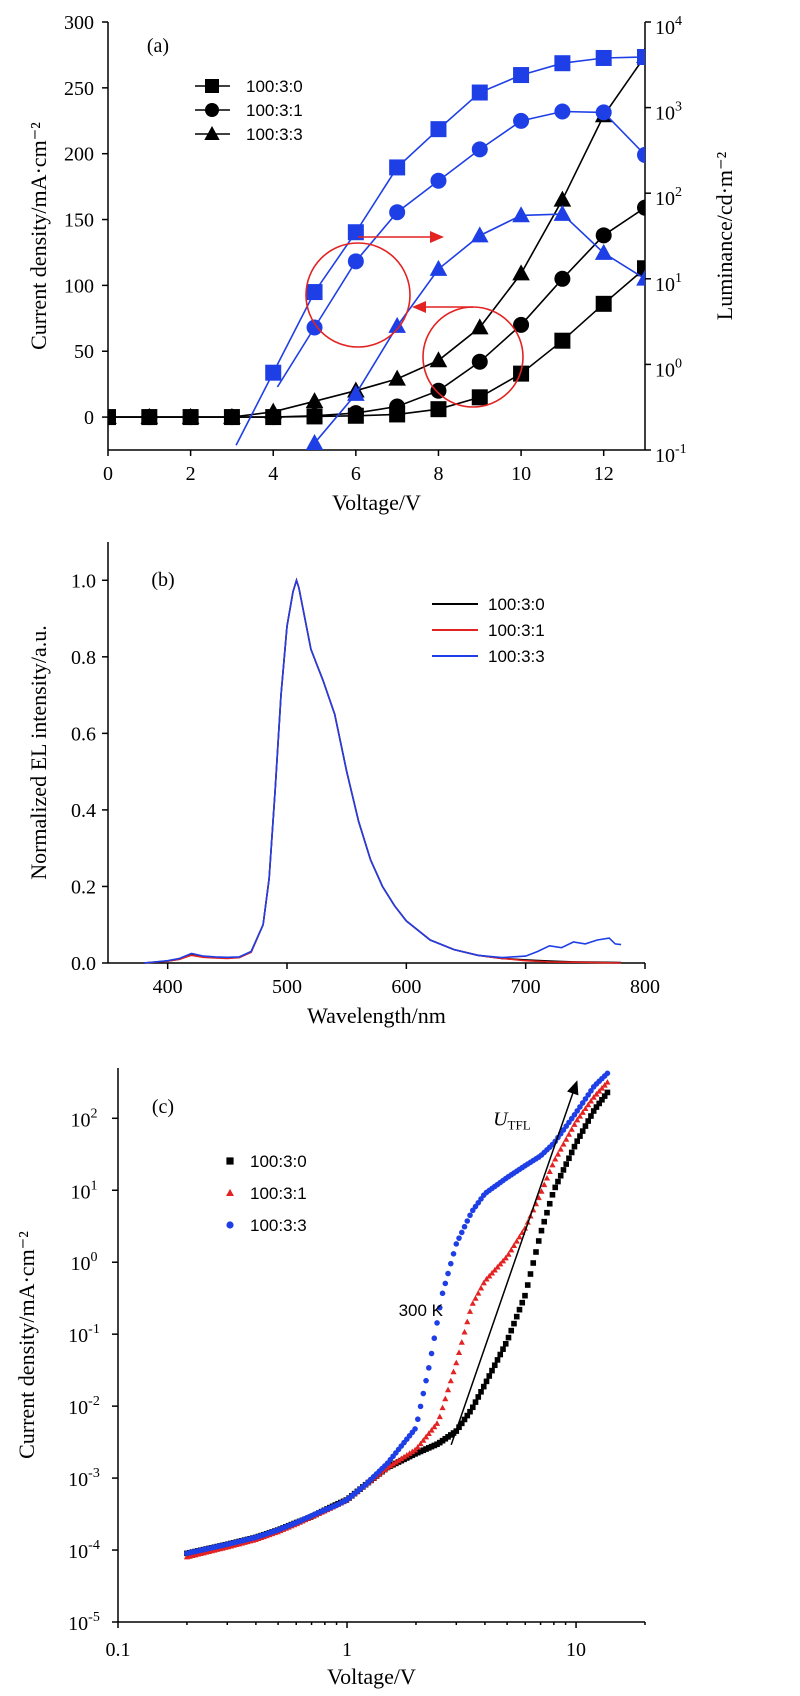 The image size is (800, 1696). Describe the element at coordinates (671, 454) in the screenshot. I see `y2-tick-label: 10⁻¹` at that location.